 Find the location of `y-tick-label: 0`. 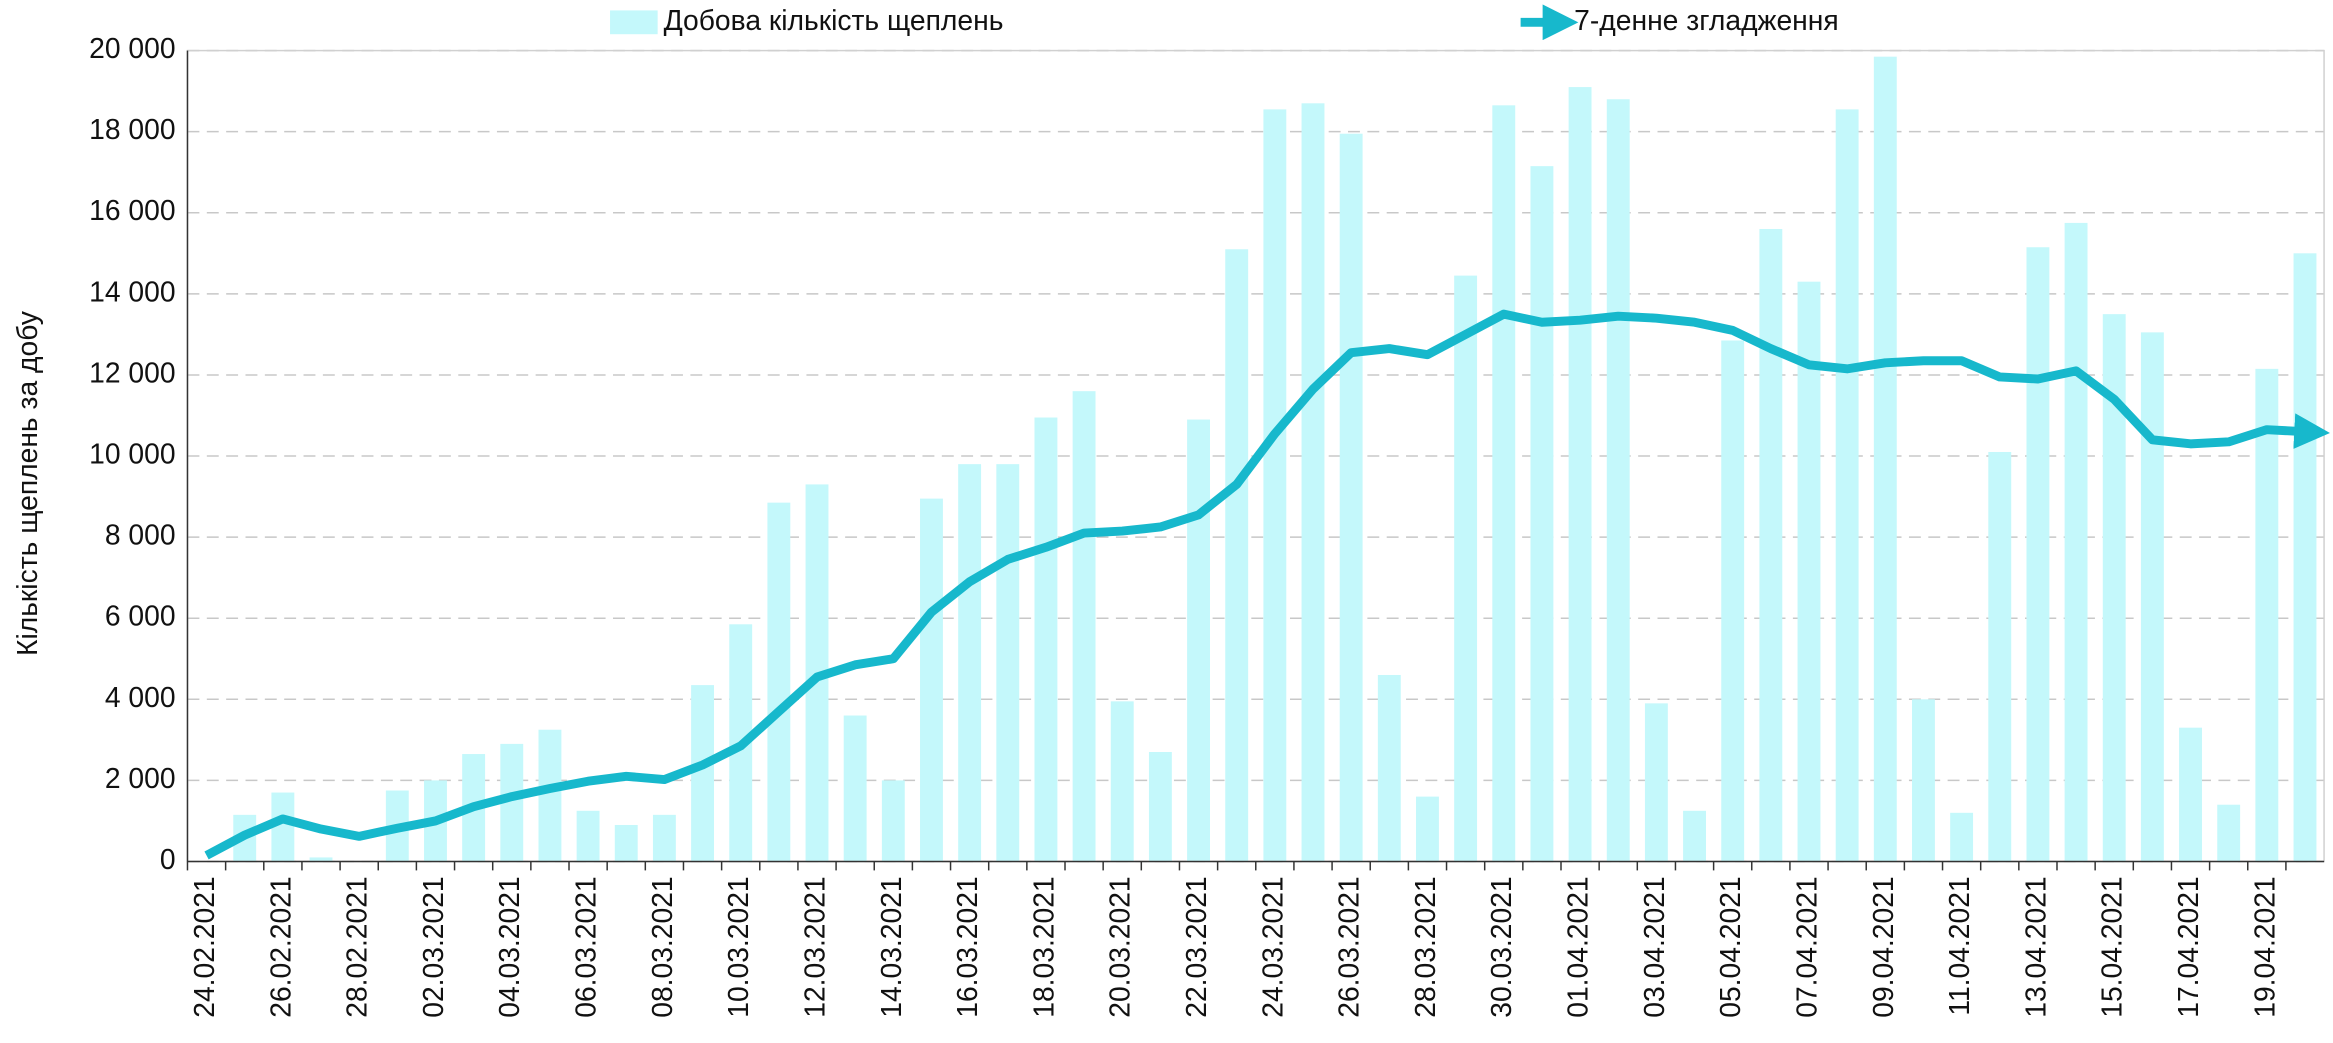

y-tick-label: 0 is located at coordinates (168, 859).